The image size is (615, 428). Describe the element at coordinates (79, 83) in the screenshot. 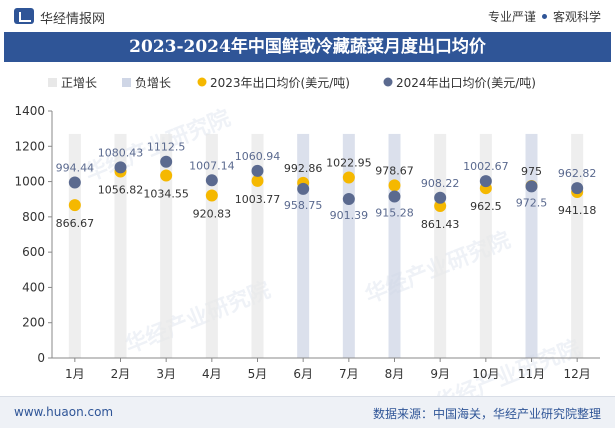

I see `legend-label-positive: 正增长` at that location.